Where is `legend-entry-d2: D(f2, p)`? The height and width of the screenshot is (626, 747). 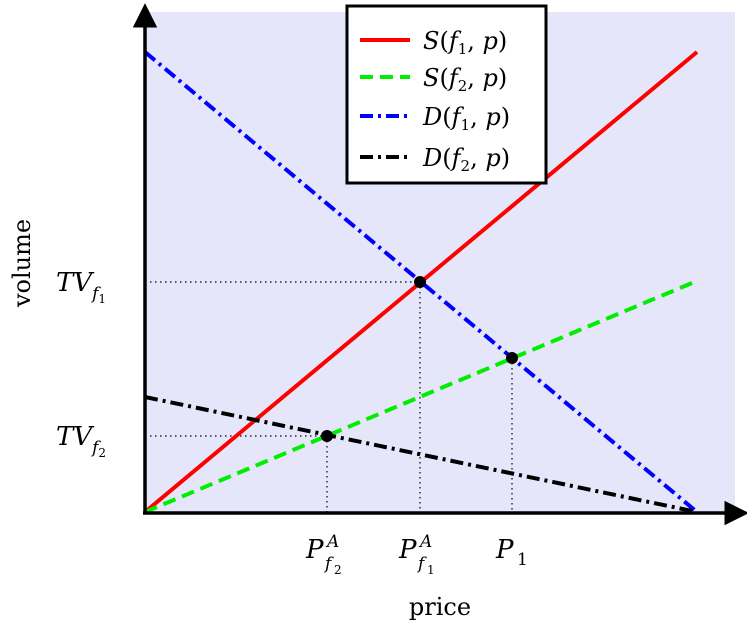
legend-entry-d2: D(f2, p) is located at coordinates (435, 159).